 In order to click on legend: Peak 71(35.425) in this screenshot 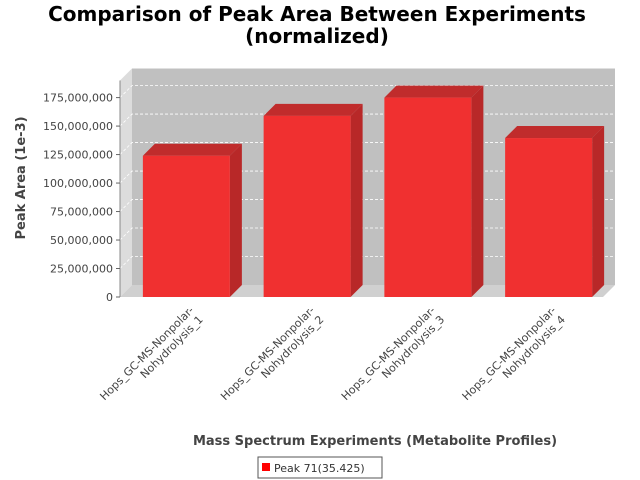, I will do `click(320, 467)`.